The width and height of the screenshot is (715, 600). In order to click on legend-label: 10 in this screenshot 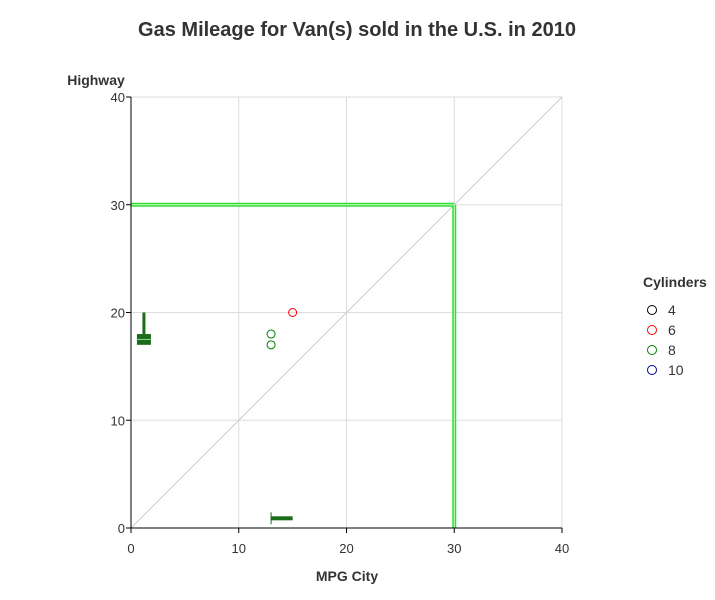, I will do `click(676, 370)`.